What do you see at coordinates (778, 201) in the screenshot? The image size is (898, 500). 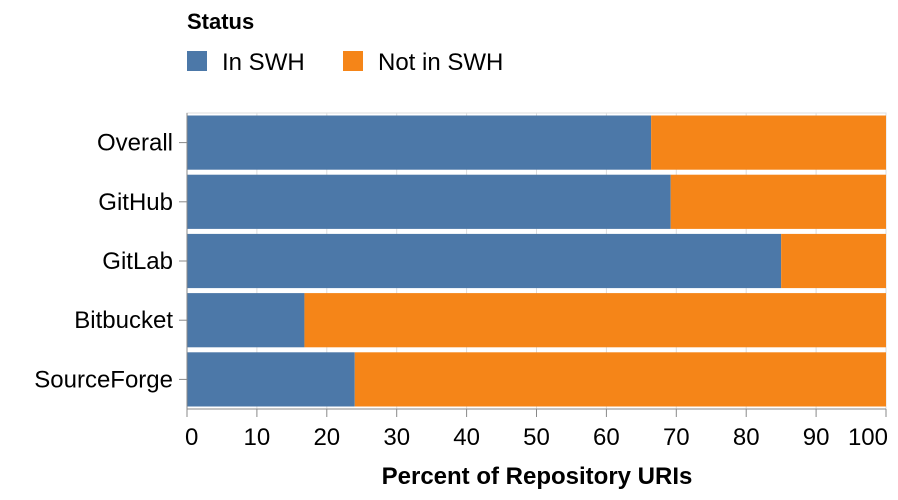 I see `bar-github-not-in-swh` at bounding box center [778, 201].